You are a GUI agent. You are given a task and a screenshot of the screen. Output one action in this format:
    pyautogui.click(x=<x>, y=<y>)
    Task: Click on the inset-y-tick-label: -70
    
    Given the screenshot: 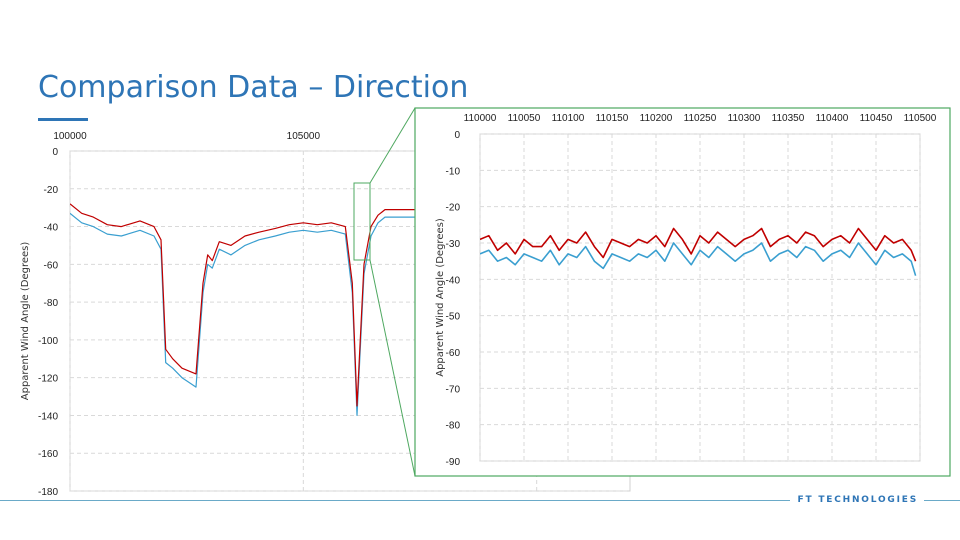 What is the action you would take?
    pyautogui.click(x=453, y=389)
    